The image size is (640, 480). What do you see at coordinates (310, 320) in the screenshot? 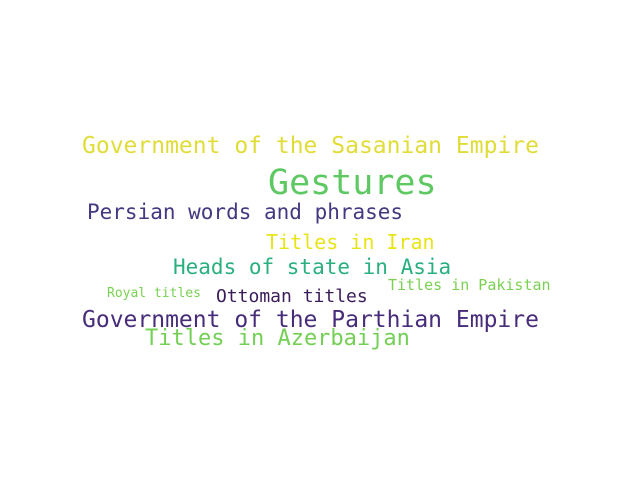
I see `word-government-parthian-empire: Government of the Parthian Empire` at bounding box center [310, 320].